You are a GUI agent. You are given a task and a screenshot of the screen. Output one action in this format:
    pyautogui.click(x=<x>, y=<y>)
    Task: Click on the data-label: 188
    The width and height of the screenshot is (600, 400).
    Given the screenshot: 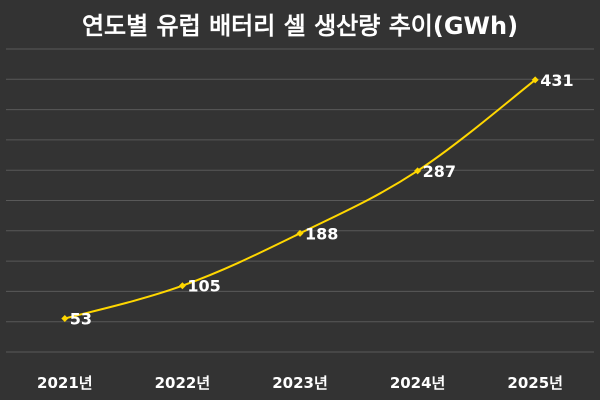 What is the action you would take?
    pyautogui.click(x=321, y=233)
    